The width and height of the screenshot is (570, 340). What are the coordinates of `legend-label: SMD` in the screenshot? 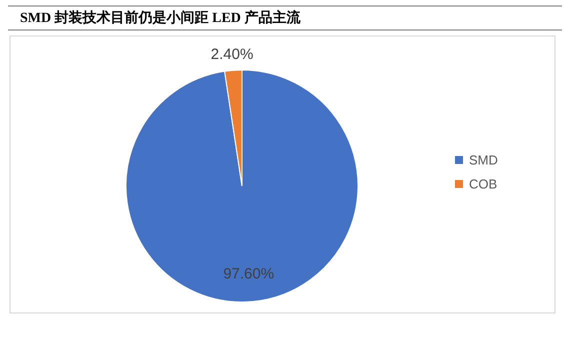 It's located at (483, 160).